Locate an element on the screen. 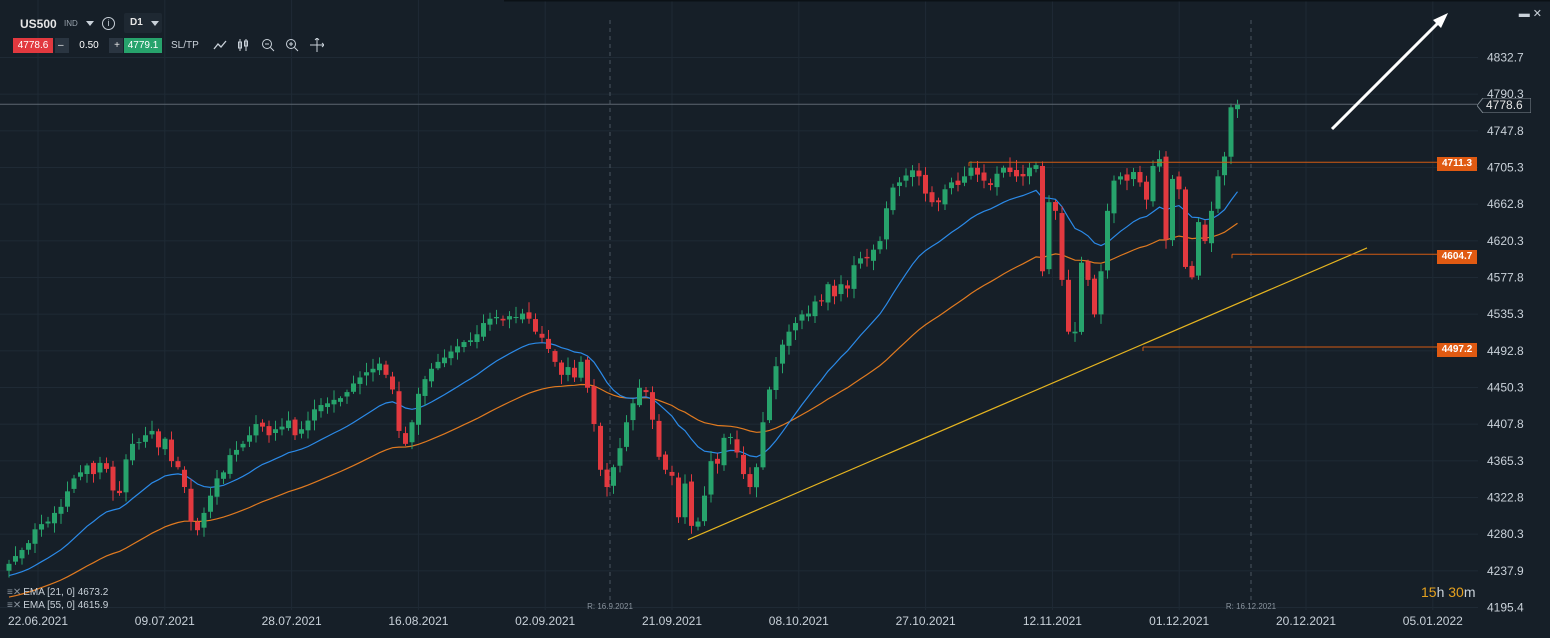 The image size is (1550, 638). symbol-name: US500 is located at coordinates (38, 24).